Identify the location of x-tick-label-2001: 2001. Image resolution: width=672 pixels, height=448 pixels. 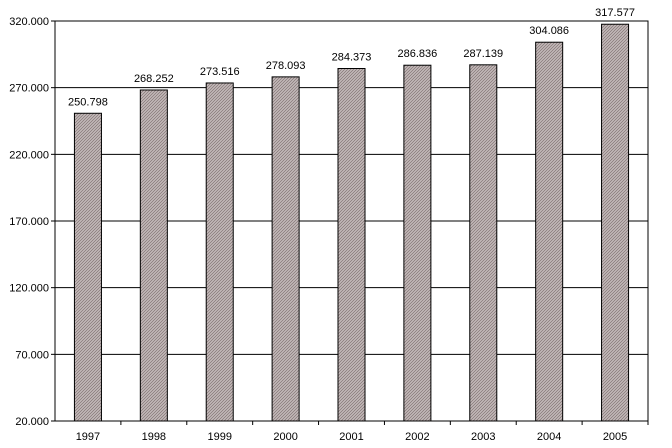
(351, 437).